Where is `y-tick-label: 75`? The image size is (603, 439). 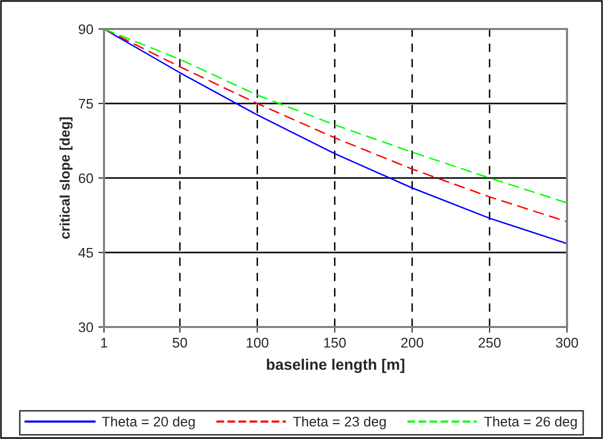 y-tick-label: 75 is located at coordinates (86, 103).